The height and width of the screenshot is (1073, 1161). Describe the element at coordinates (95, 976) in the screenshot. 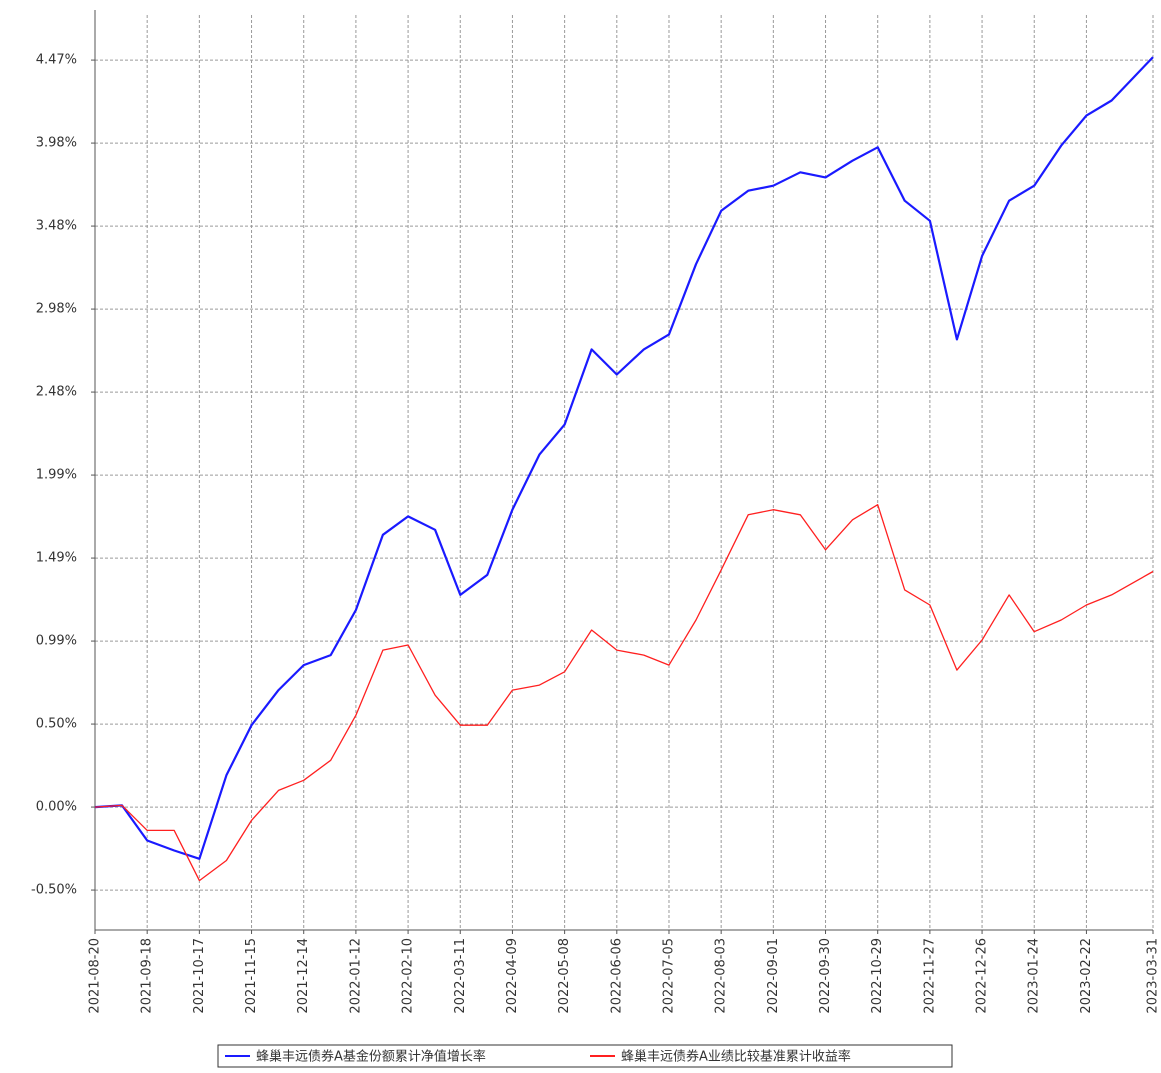

I see `x-tick-label: 2021-08-20` at that location.